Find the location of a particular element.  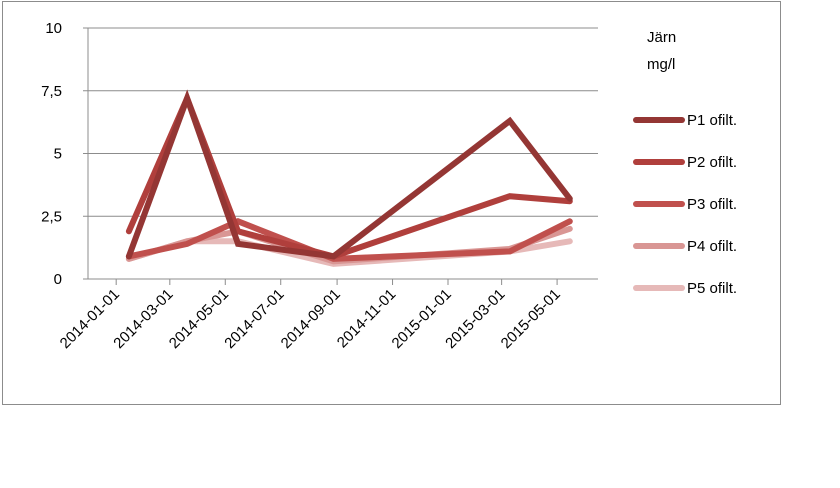

x-tick-label: 2015-05-01 is located at coordinates (531, 319).